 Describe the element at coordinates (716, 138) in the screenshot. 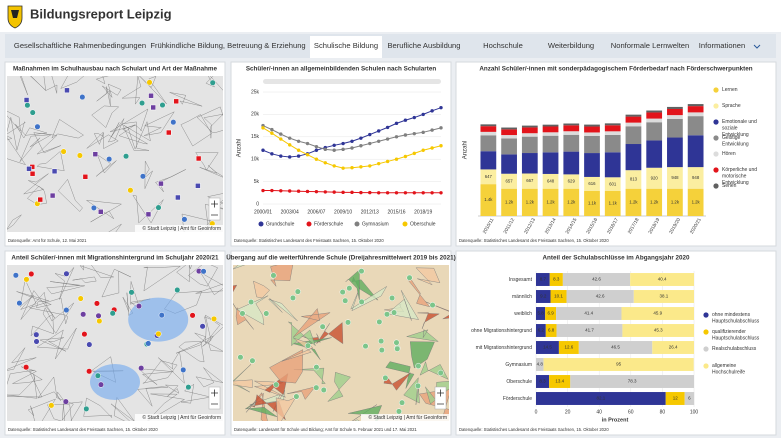

I see `legend-swatch` at that location.